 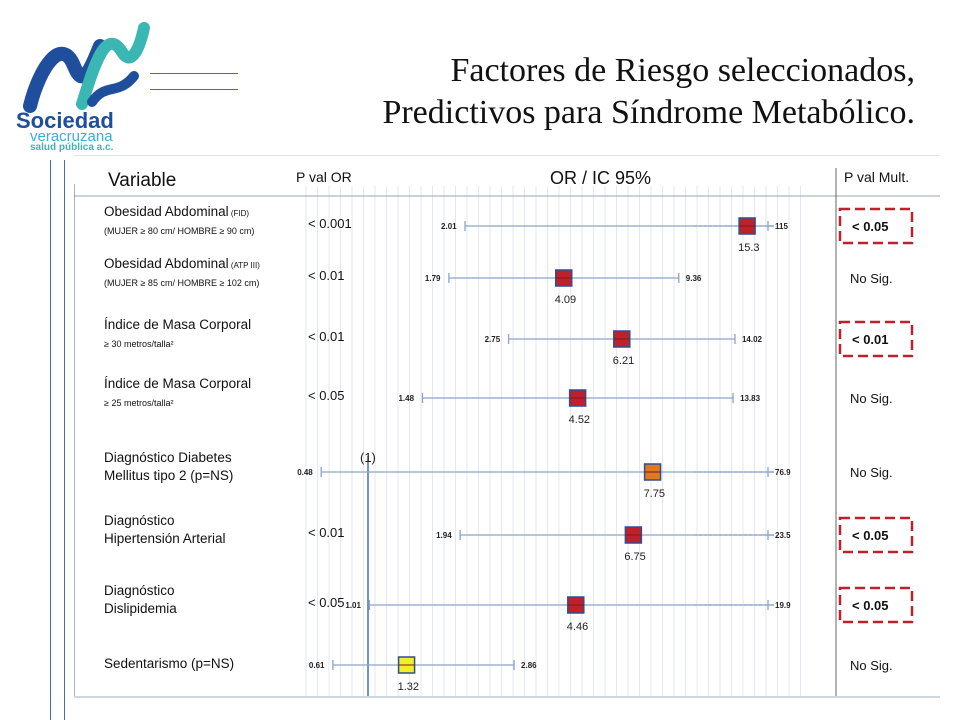 I want to click on row-variable-sub: ≥ 30 metros/talla², so click(x=138, y=344).